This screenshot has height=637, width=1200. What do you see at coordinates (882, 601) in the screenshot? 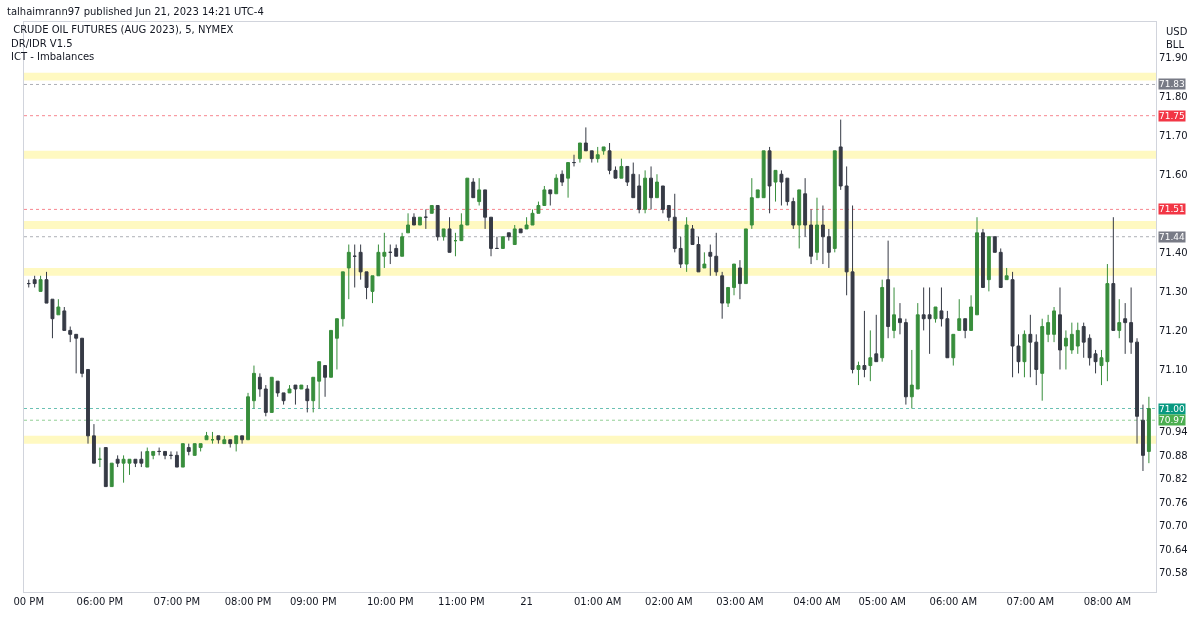
I see `x-tick-label: 05:00 AM` at bounding box center [882, 601].